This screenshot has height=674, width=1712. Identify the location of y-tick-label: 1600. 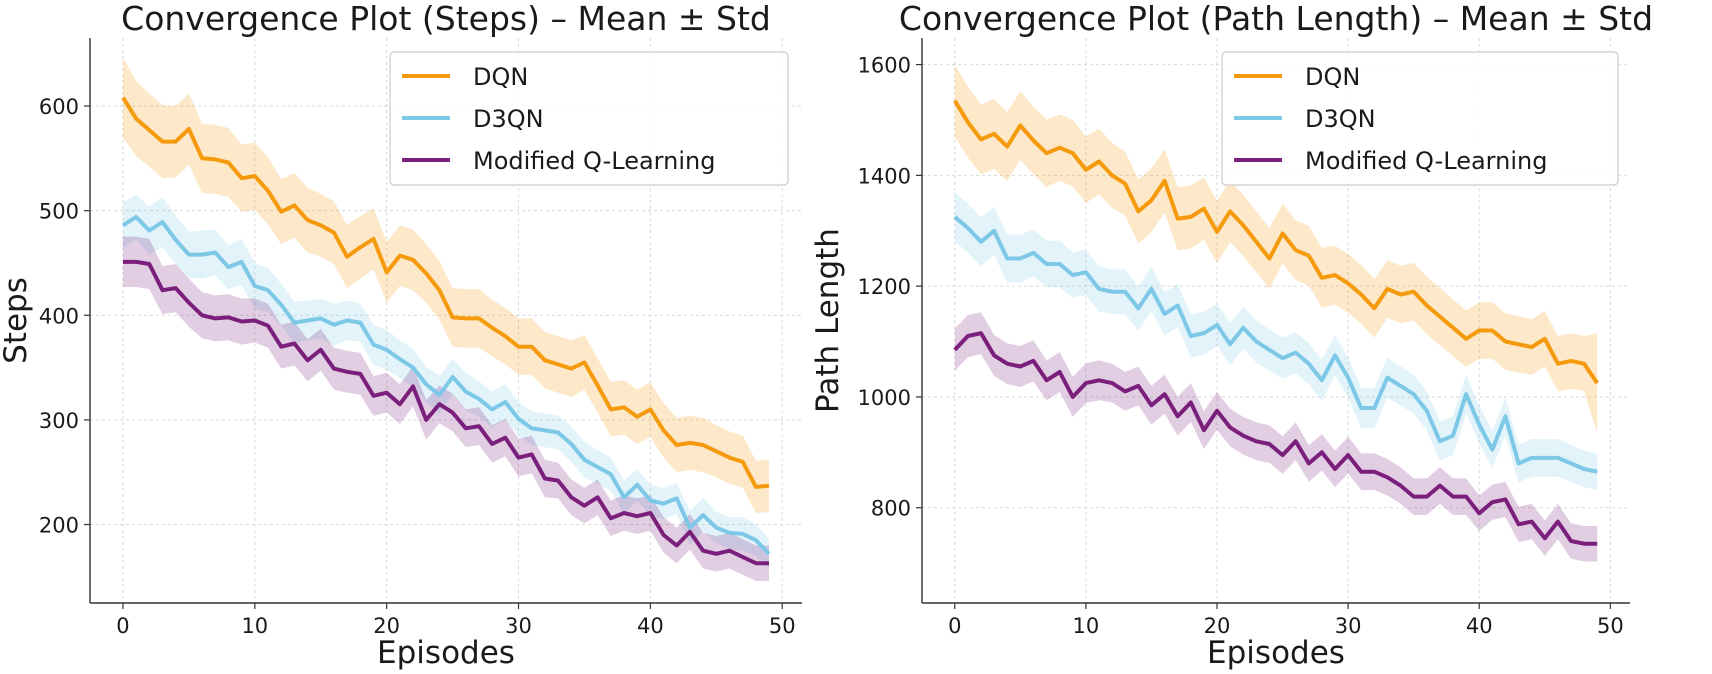
(884, 66).